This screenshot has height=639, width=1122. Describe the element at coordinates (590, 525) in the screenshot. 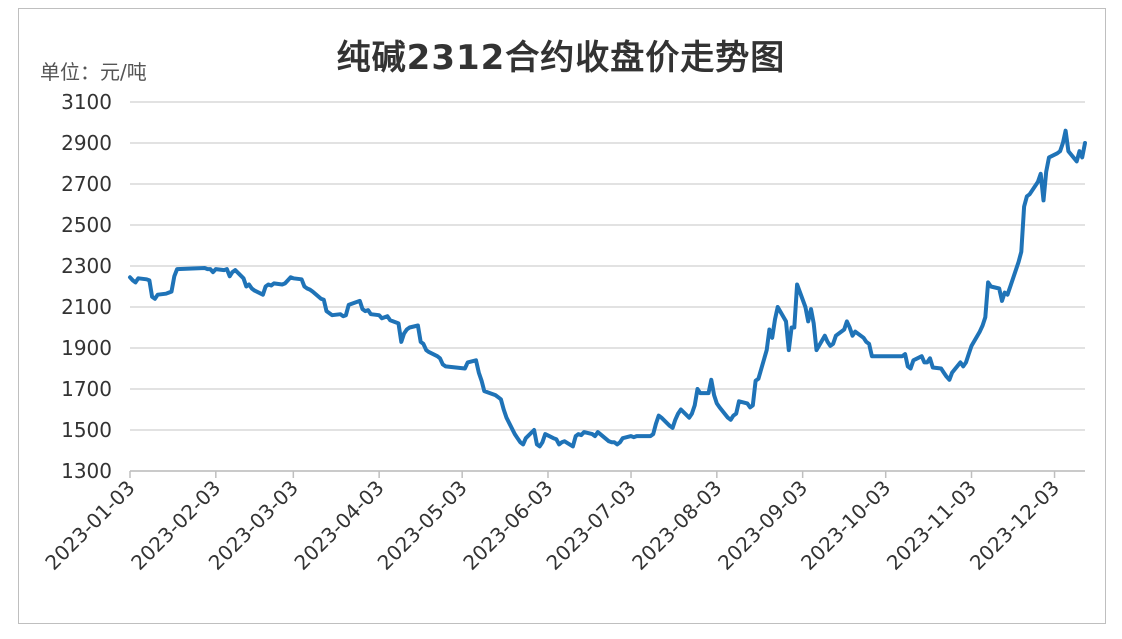

I see `x-tick-label: 2023-07-03` at that location.